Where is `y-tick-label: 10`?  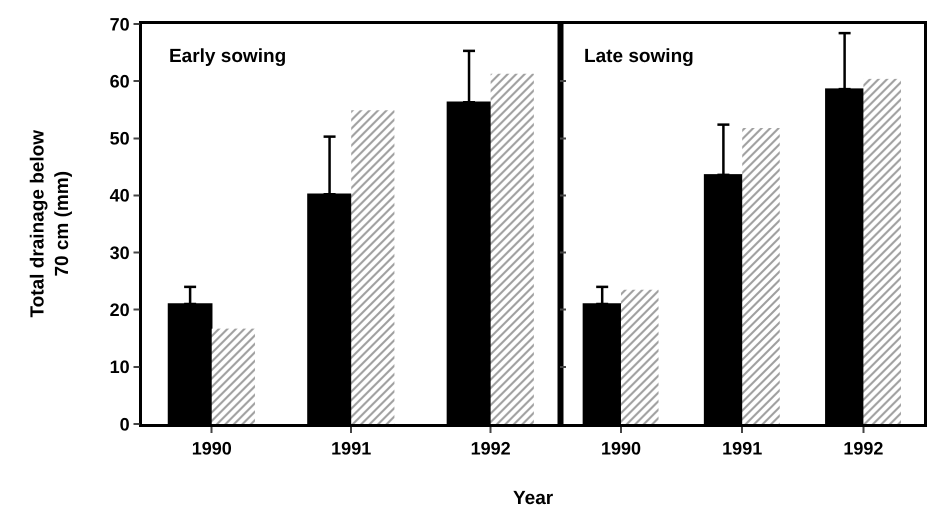 y-tick-label: 10 is located at coordinates (120, 367).